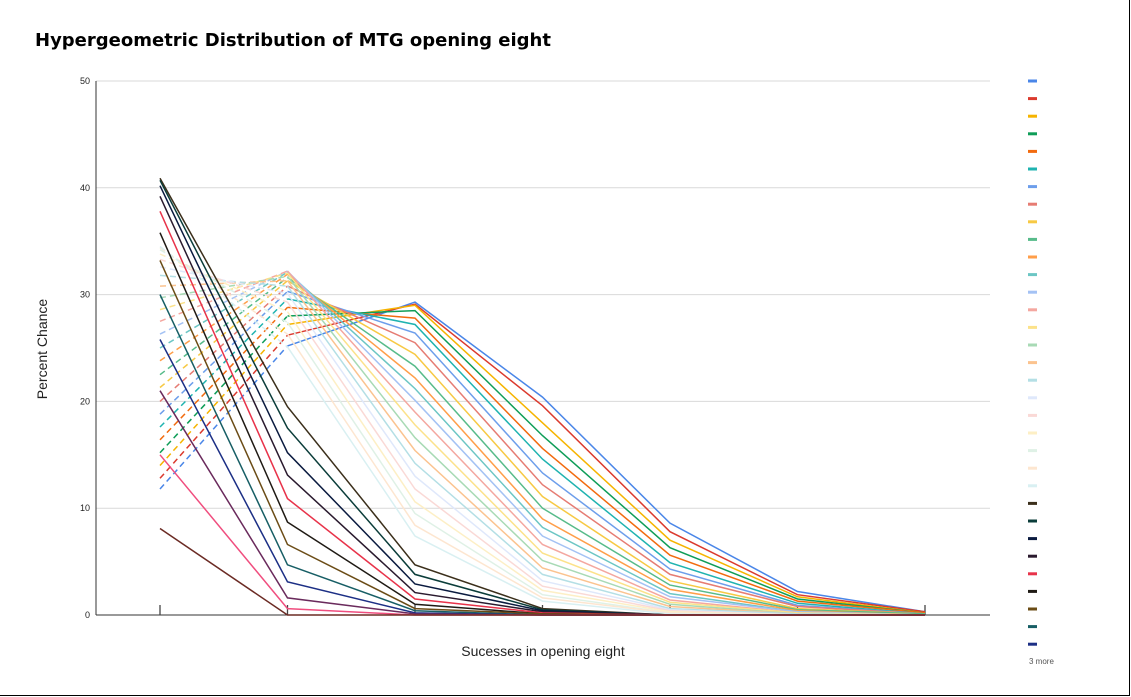  I want to click on y-tick-labels: 0 10 20 30 40 50, so click(85, 348).